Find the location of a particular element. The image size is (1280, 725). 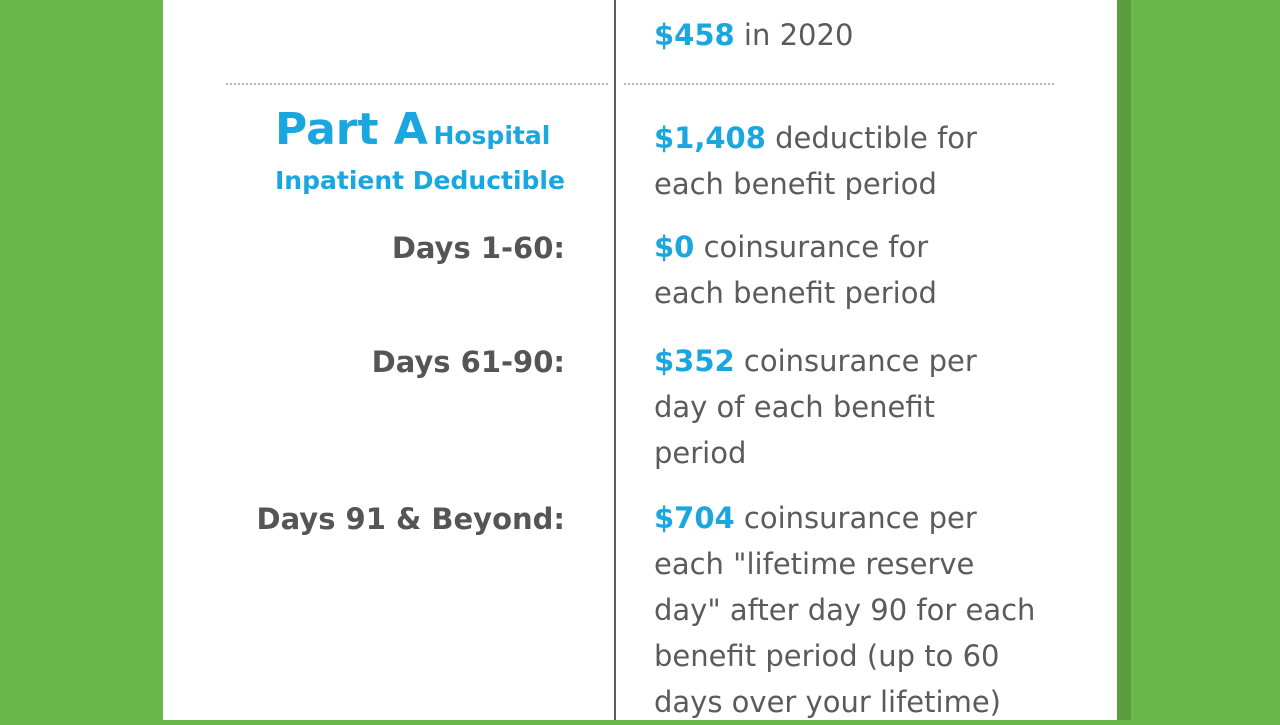

panel-shadow is located at coordinates (1124, 360).